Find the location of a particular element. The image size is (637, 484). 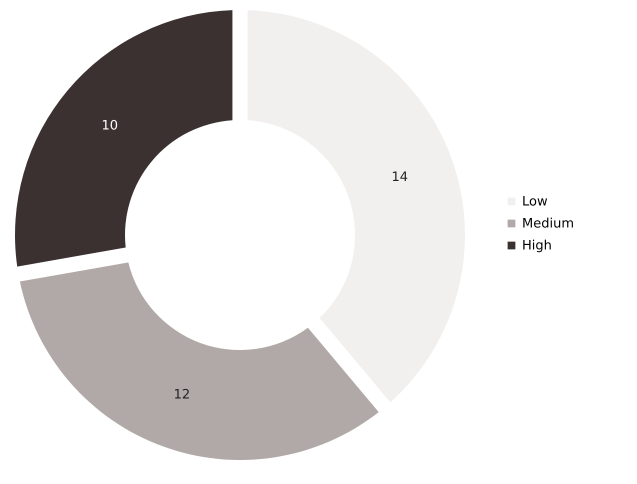

data-label: 14 is located at coordinates (399, 177).